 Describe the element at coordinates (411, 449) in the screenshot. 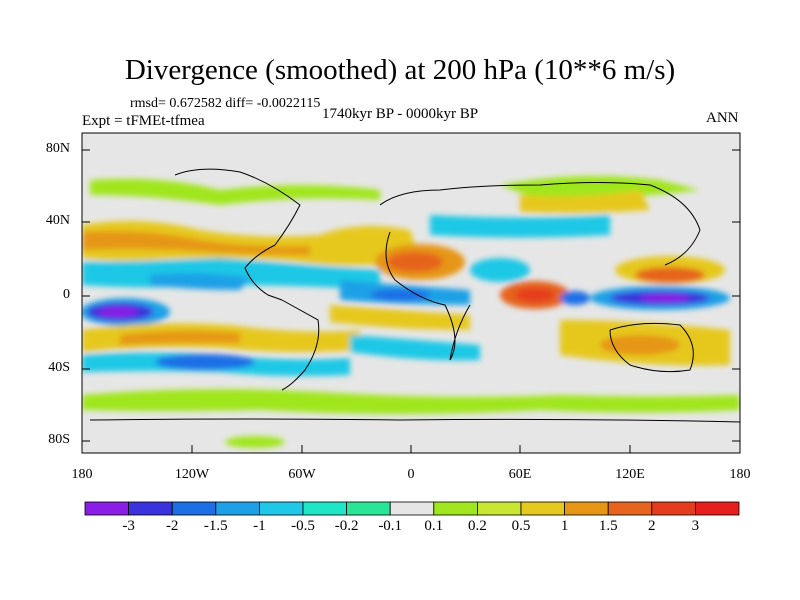

I see `x-axis-ticks` at that location.